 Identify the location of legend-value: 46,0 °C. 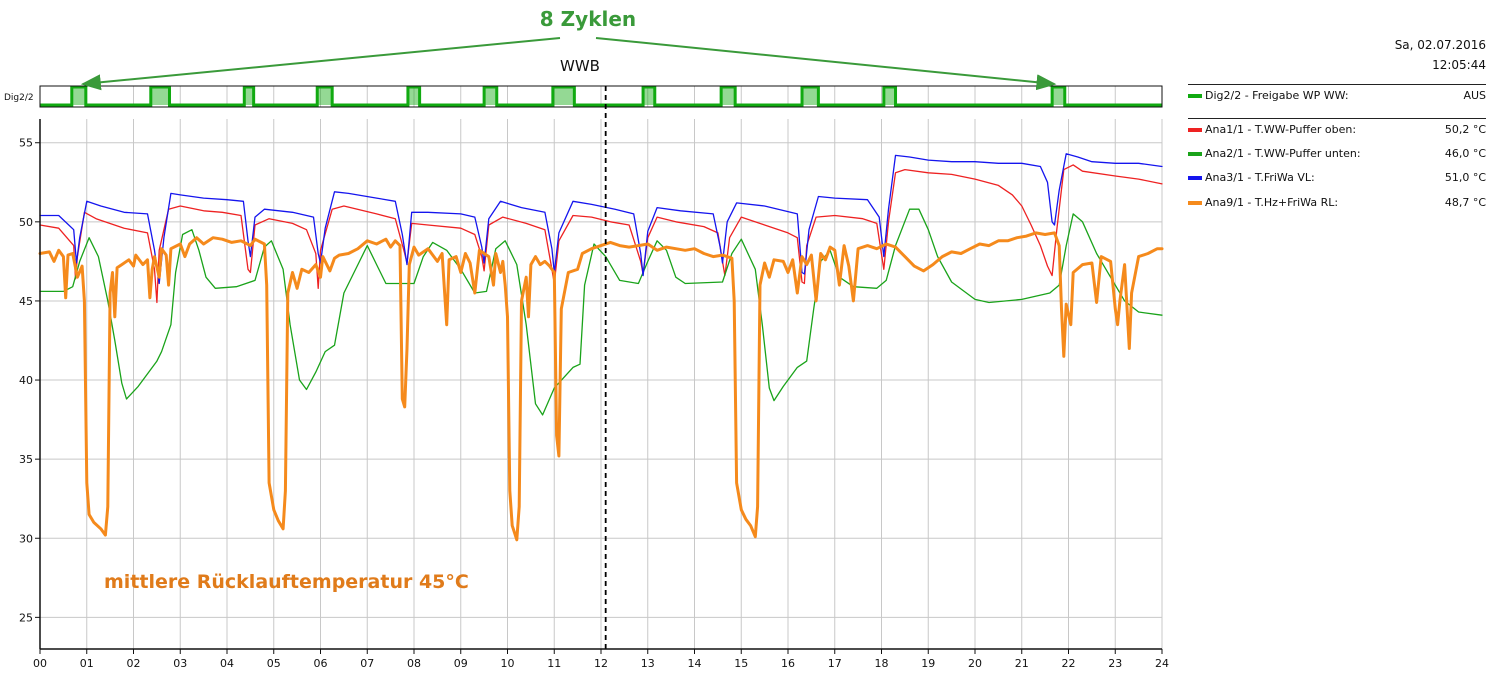
(1465, 153).